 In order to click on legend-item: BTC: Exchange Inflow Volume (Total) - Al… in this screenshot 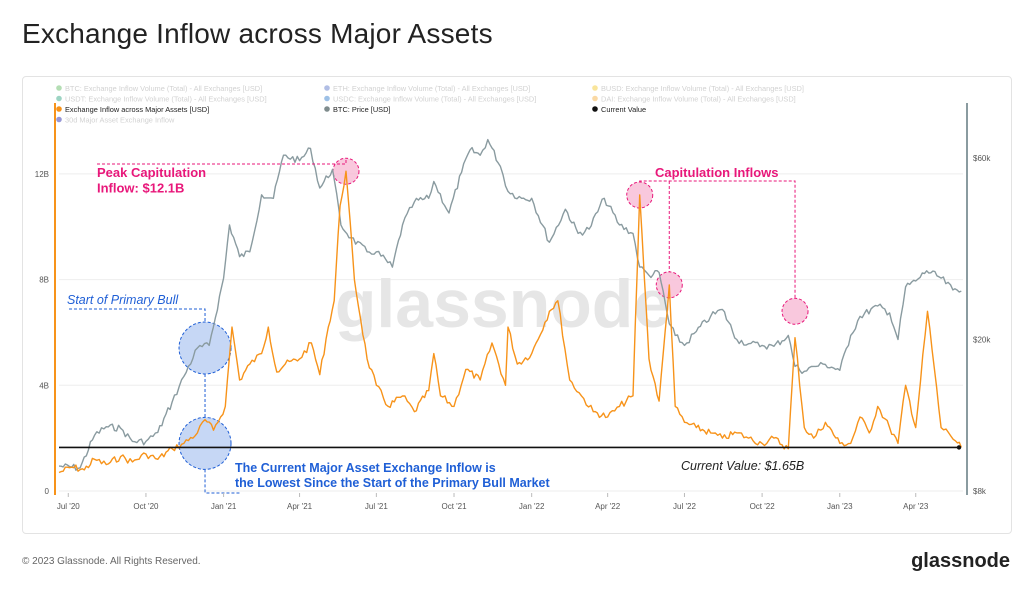, I will do `click(159, 88)`.